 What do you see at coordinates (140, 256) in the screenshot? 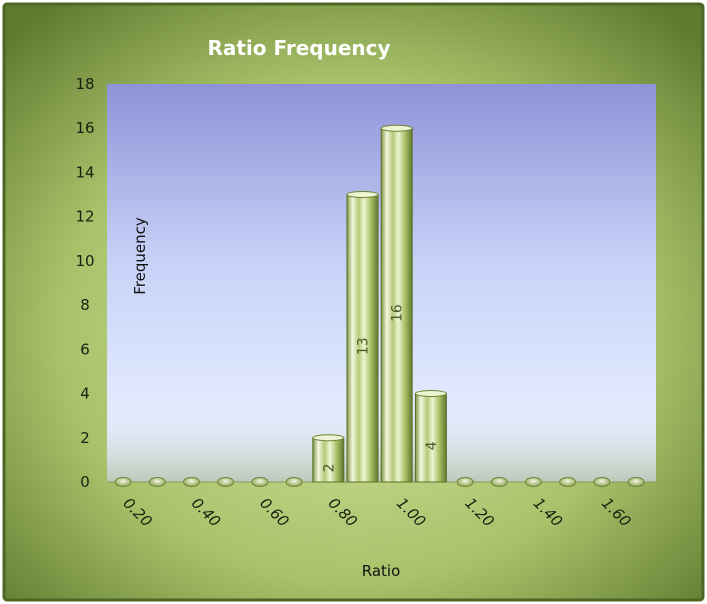
I see `y-axis-label: Frequency` at bounding box center [140, 256].